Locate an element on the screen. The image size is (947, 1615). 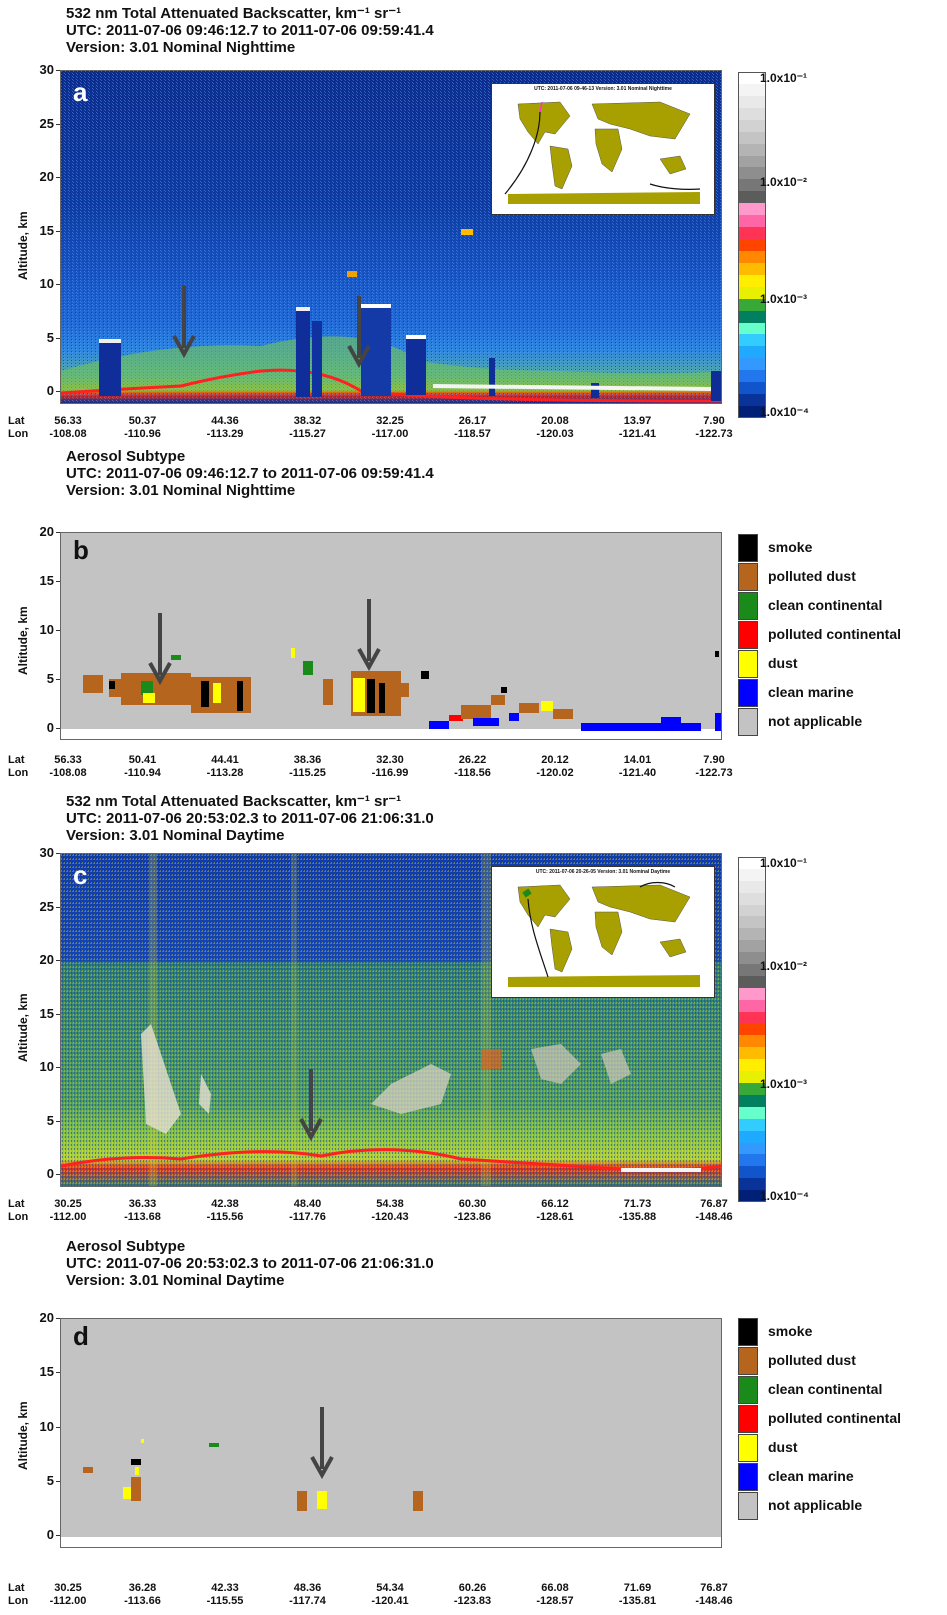
panel-c-lat-label: 76.87 is located at coordinates (714, 1204).